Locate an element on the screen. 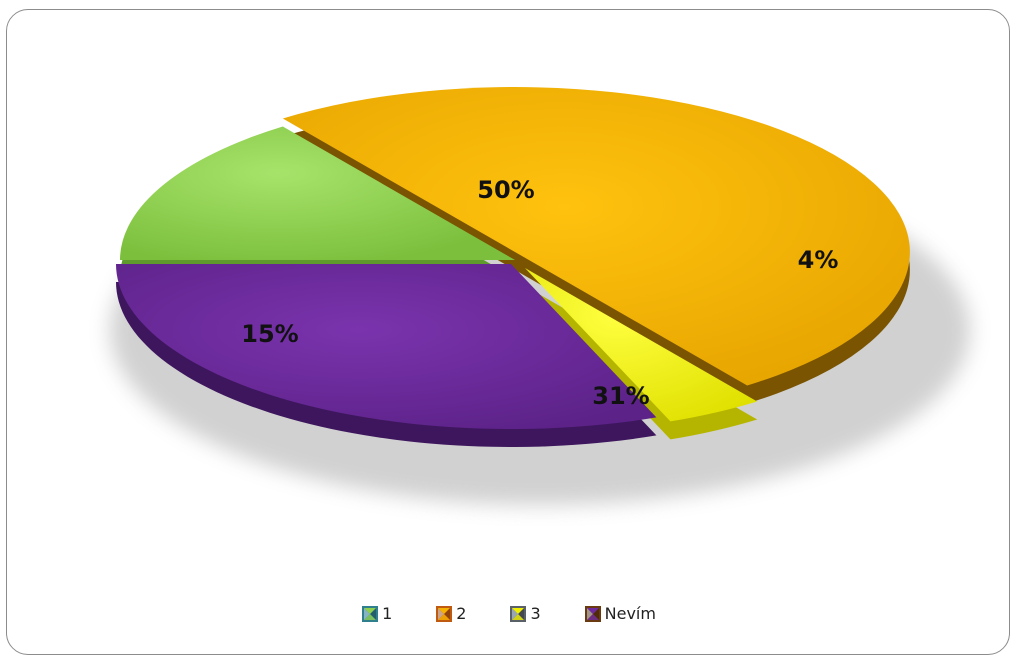 This screenshot has height=662, width=1018. legend-item-3: 3 is located at coordinates (525, 613).